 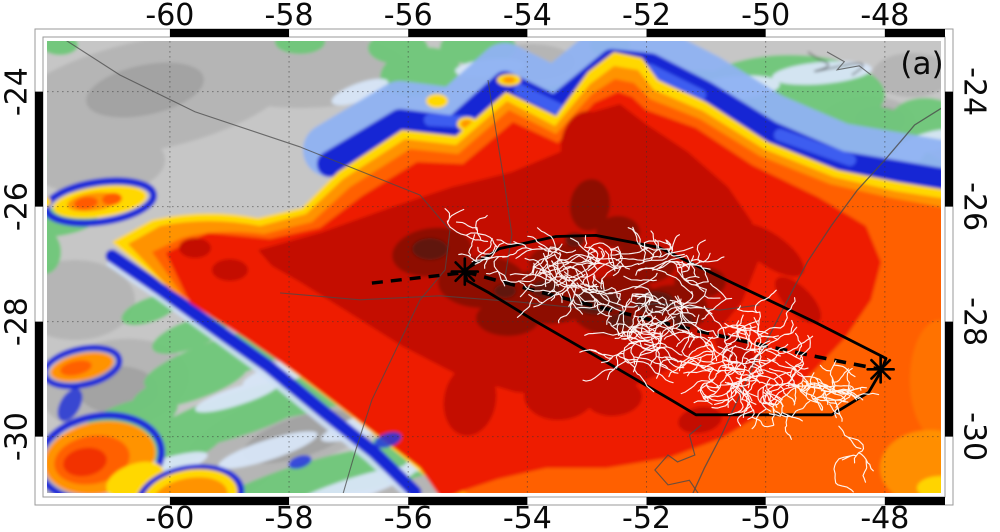 I want to click on y-tick-label-right: -30, so click(x=974, y=436).